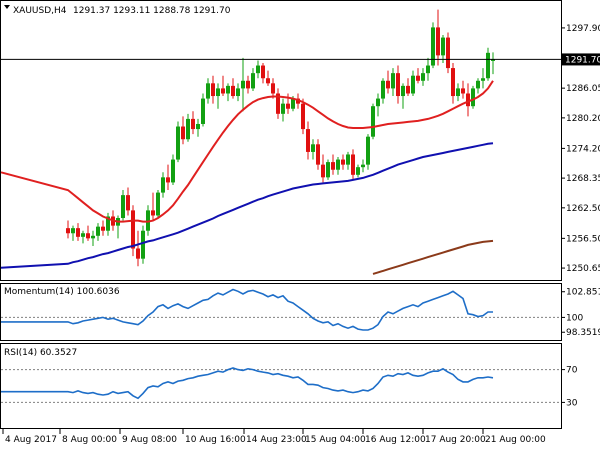 The image size is (600, 450). I want to click on rsi-title: RSI(14) 60.3527, so click(40, 353).